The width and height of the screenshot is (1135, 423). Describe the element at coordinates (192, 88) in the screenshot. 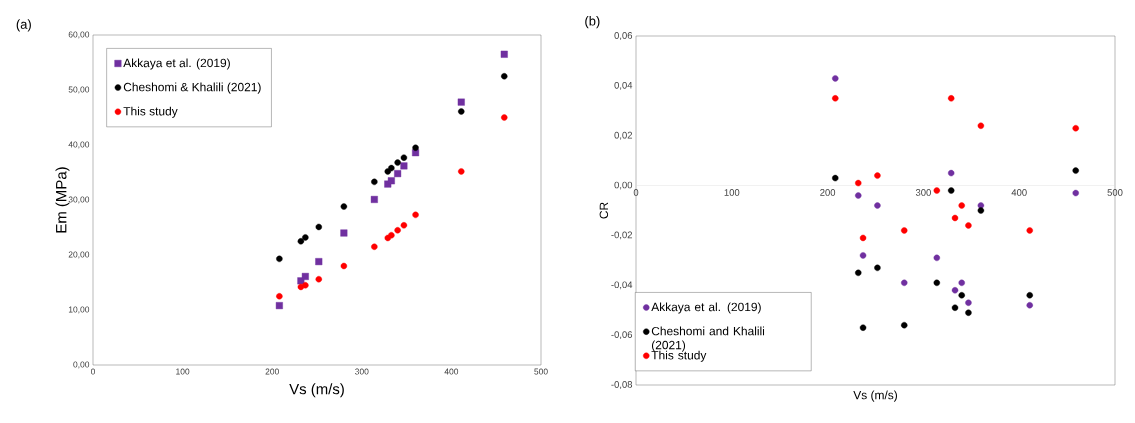

I see `legend-label: Cheshomi & Khalili (2021)` at that location.